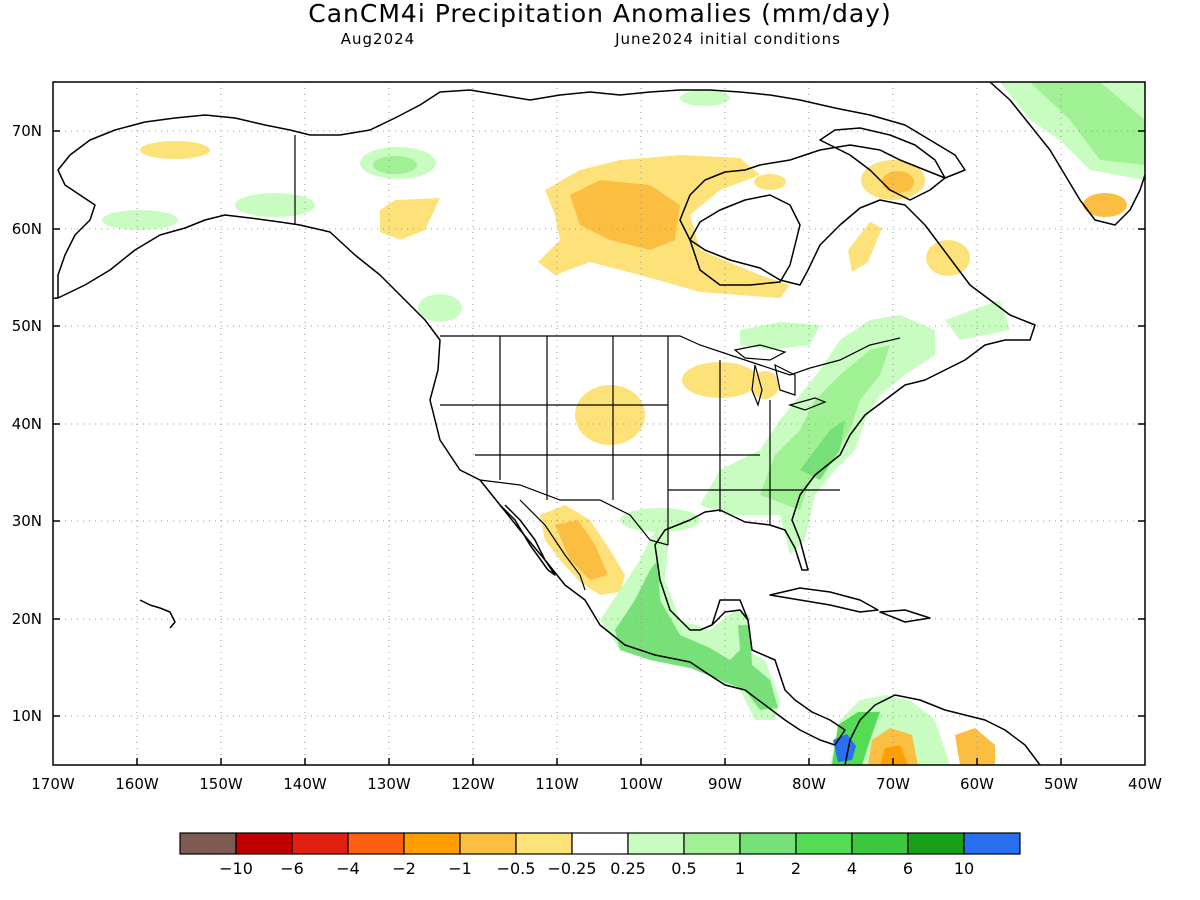 The image size is (1200, 900). I want to click on coastline-baffin, so click(882, 164).